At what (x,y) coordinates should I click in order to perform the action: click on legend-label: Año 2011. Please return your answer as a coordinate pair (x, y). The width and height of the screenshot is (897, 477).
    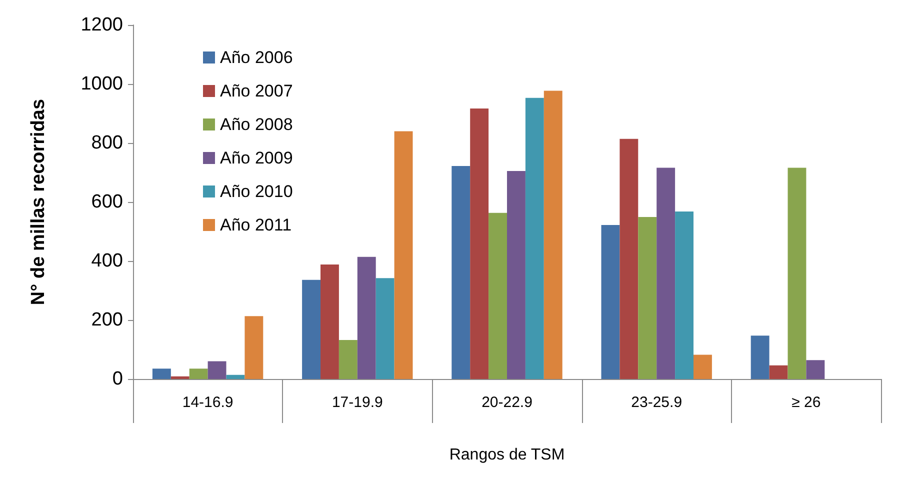
    Looking at the image, I should click on (256, 225).